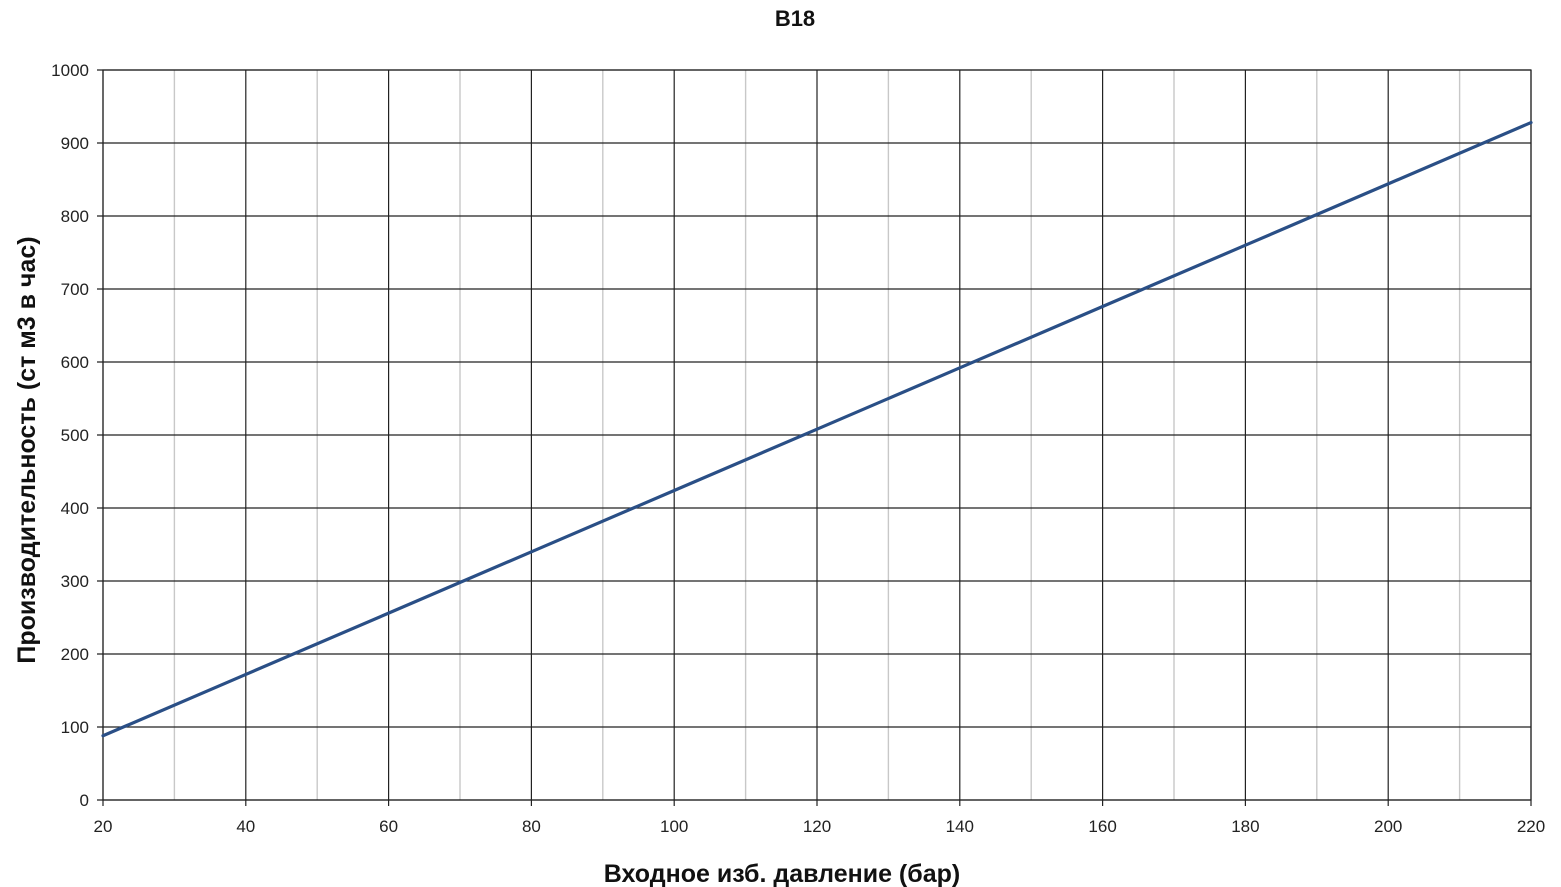  What do you see at coordinates (70, 70) in the screenshot?
I see `y-tick-label: 1000` at bounding box center [70, 70].